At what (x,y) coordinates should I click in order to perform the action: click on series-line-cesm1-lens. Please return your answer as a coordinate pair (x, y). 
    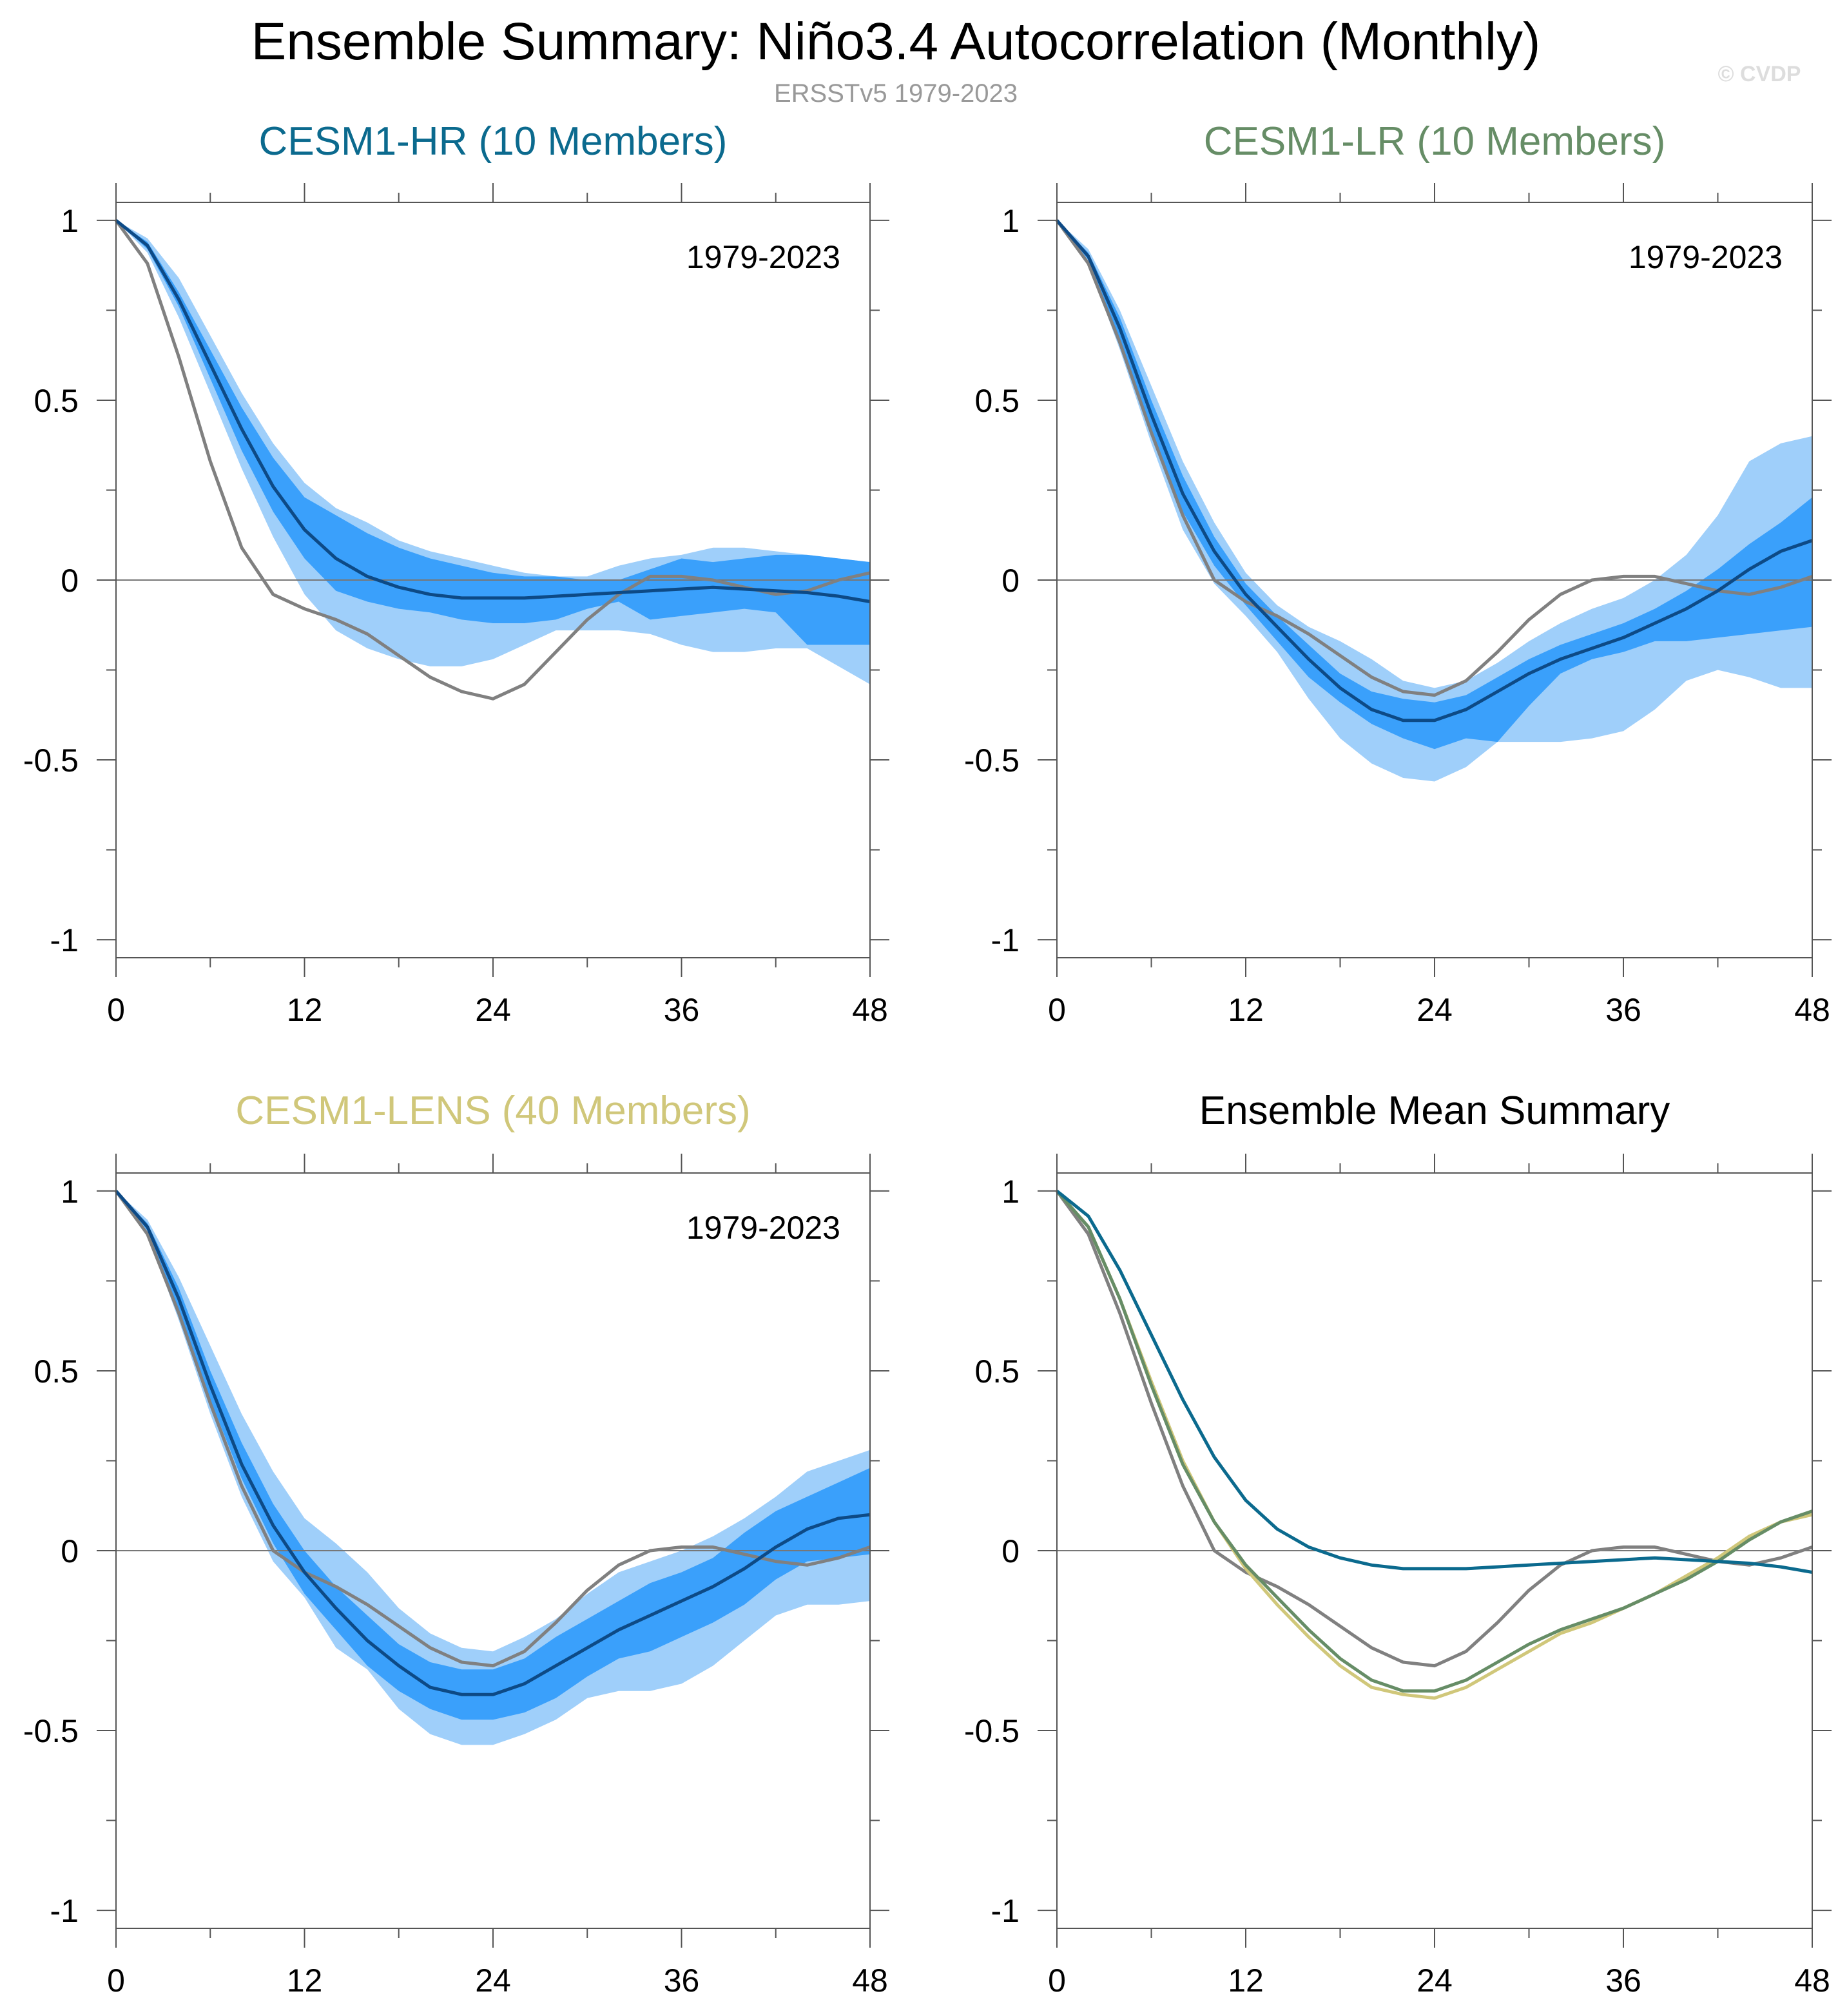
    Looking at the image, I should click on (1434, 1445).